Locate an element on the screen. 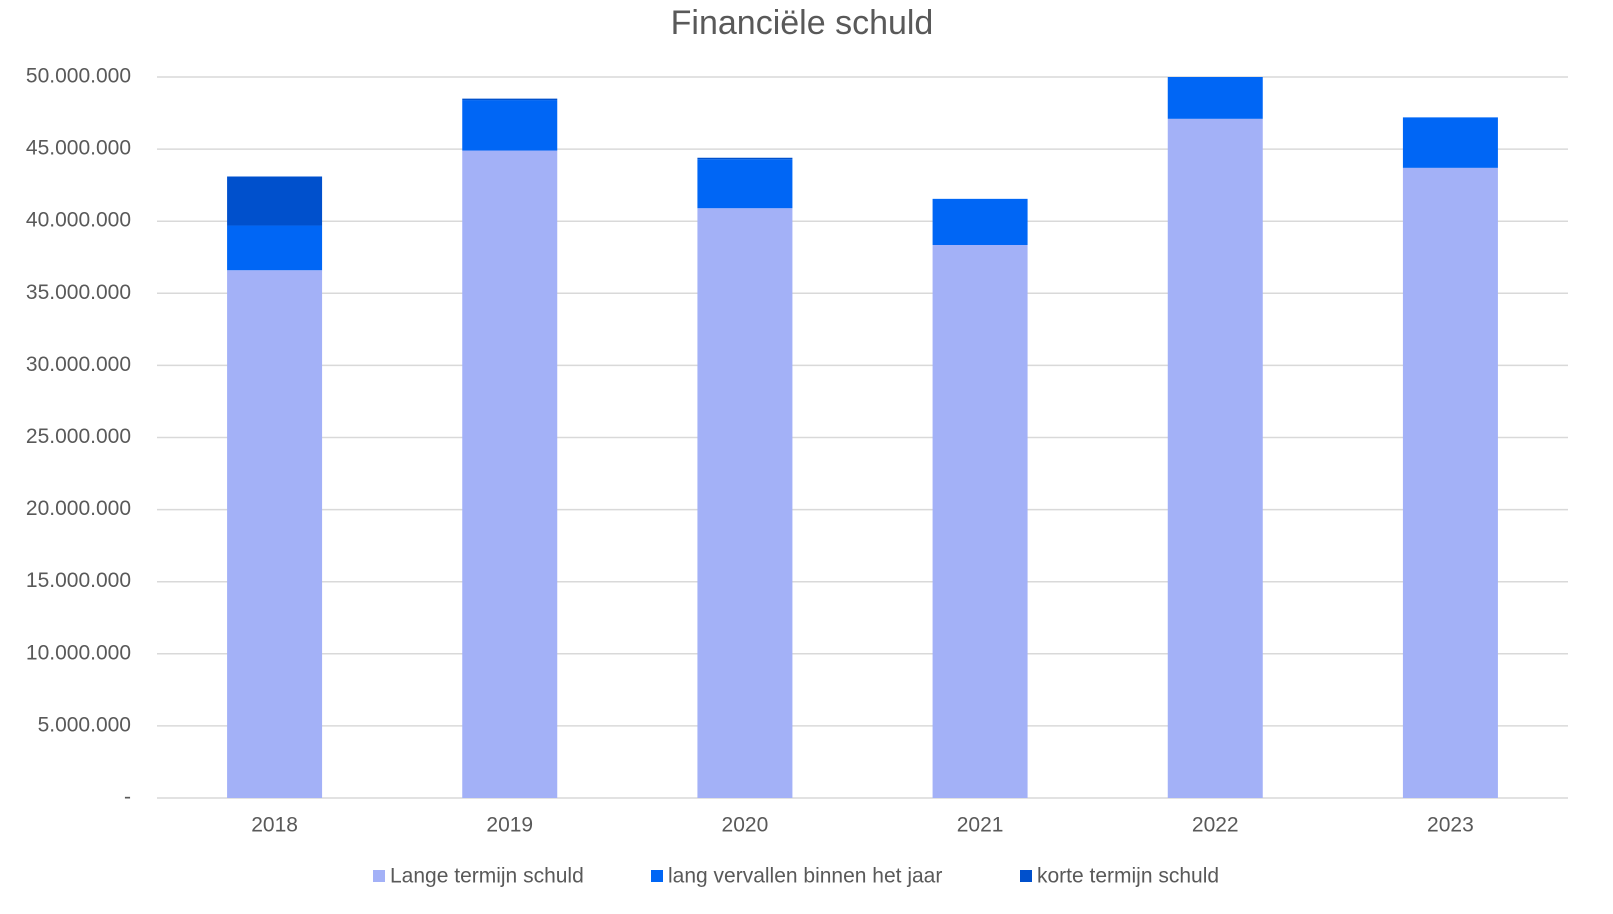 The width and height of the screenshot is (1613, 914). y-tick-label: 25.000.000 is located at coordinates (78, 436).